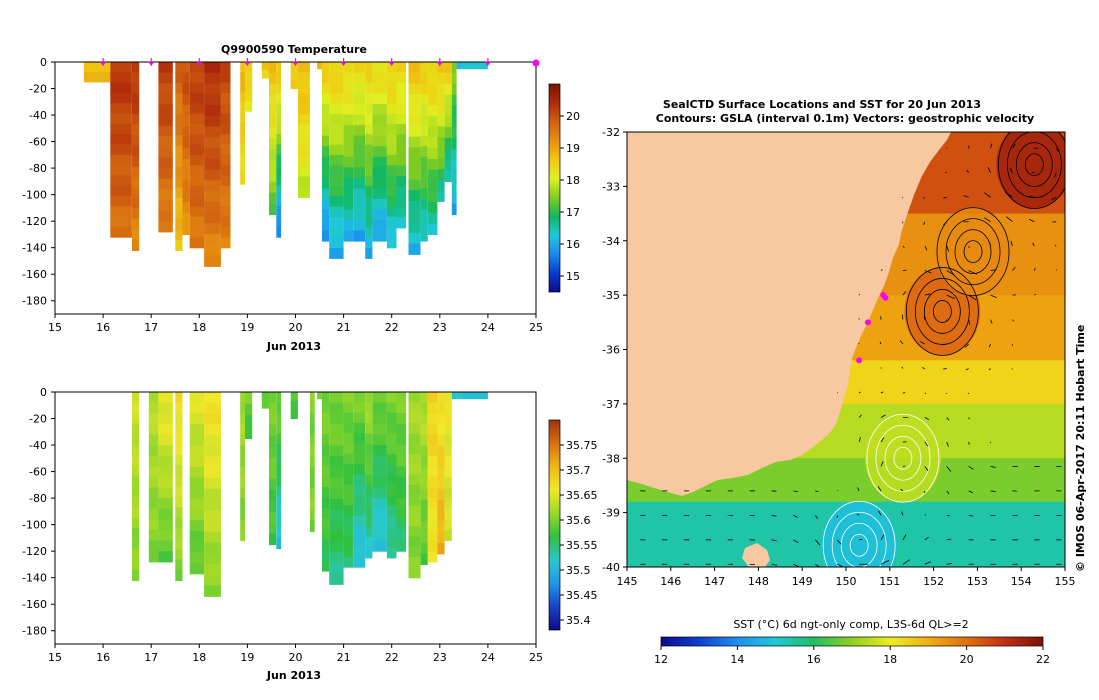 The image size is (1099, 700). I want to click on sst-eddy, so click(902, 458).